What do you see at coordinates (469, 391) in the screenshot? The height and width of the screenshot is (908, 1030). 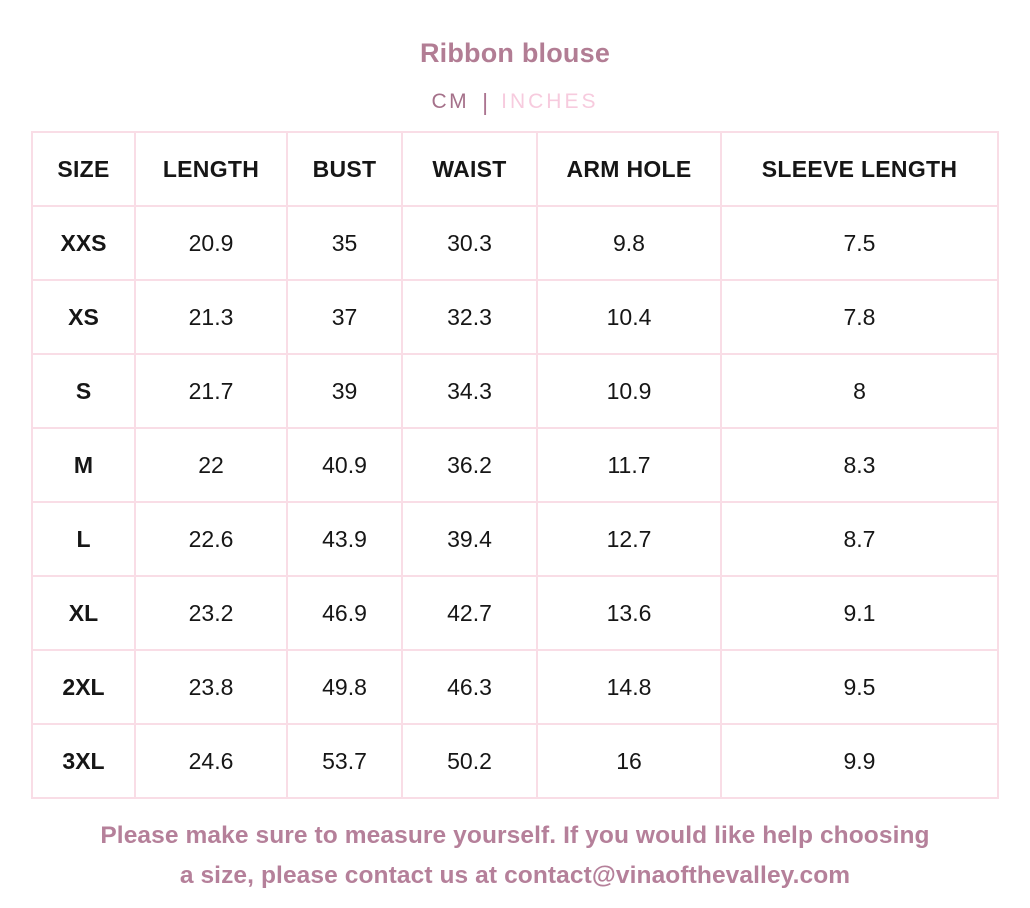 I see `value-cell: 34.3` at bounding box center [469, 391].